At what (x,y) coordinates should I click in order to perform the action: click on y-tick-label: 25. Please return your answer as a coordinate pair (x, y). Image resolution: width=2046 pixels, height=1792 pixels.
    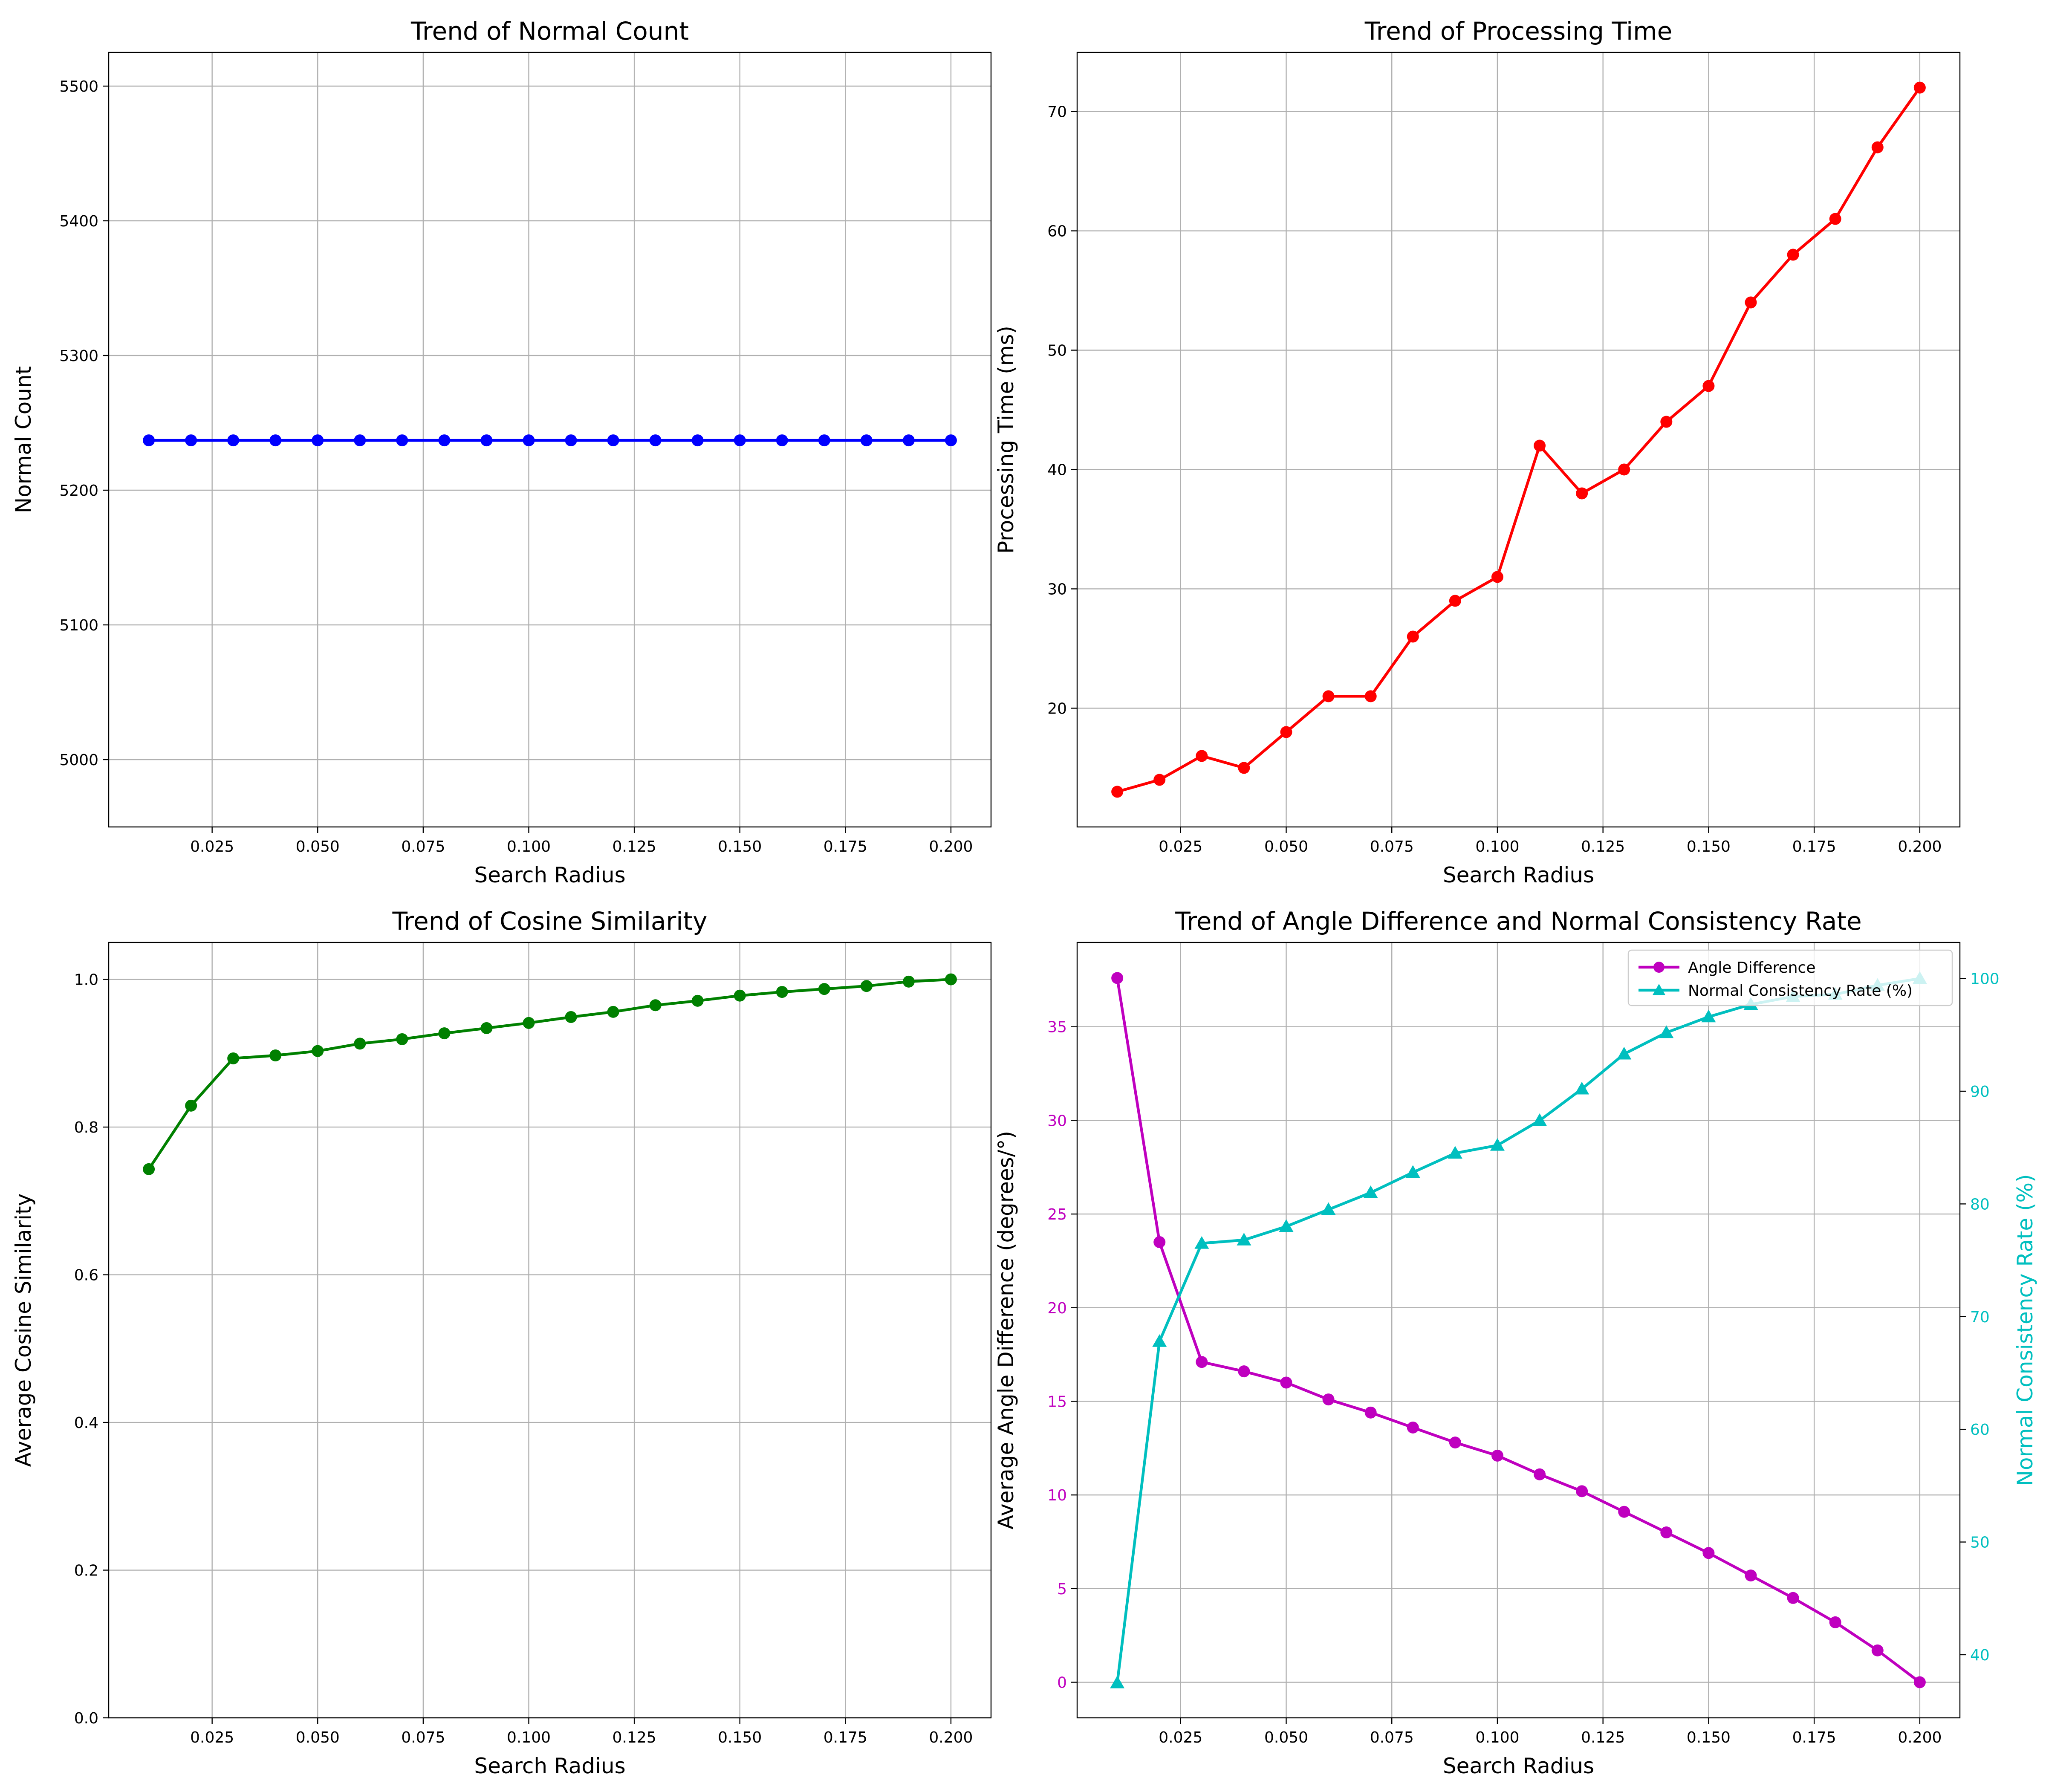
    Looking at the image, I should click on (1057, 1214).